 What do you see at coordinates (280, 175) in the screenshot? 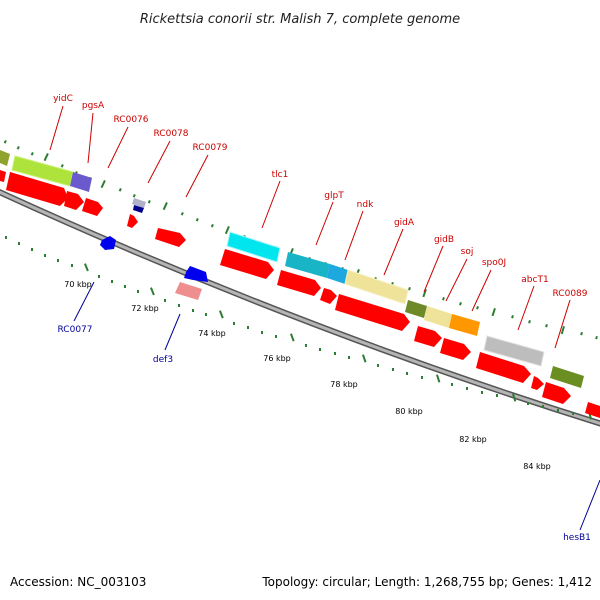
I see `gene-label-tlc1: tlc1` at bounding box center [280, 175].